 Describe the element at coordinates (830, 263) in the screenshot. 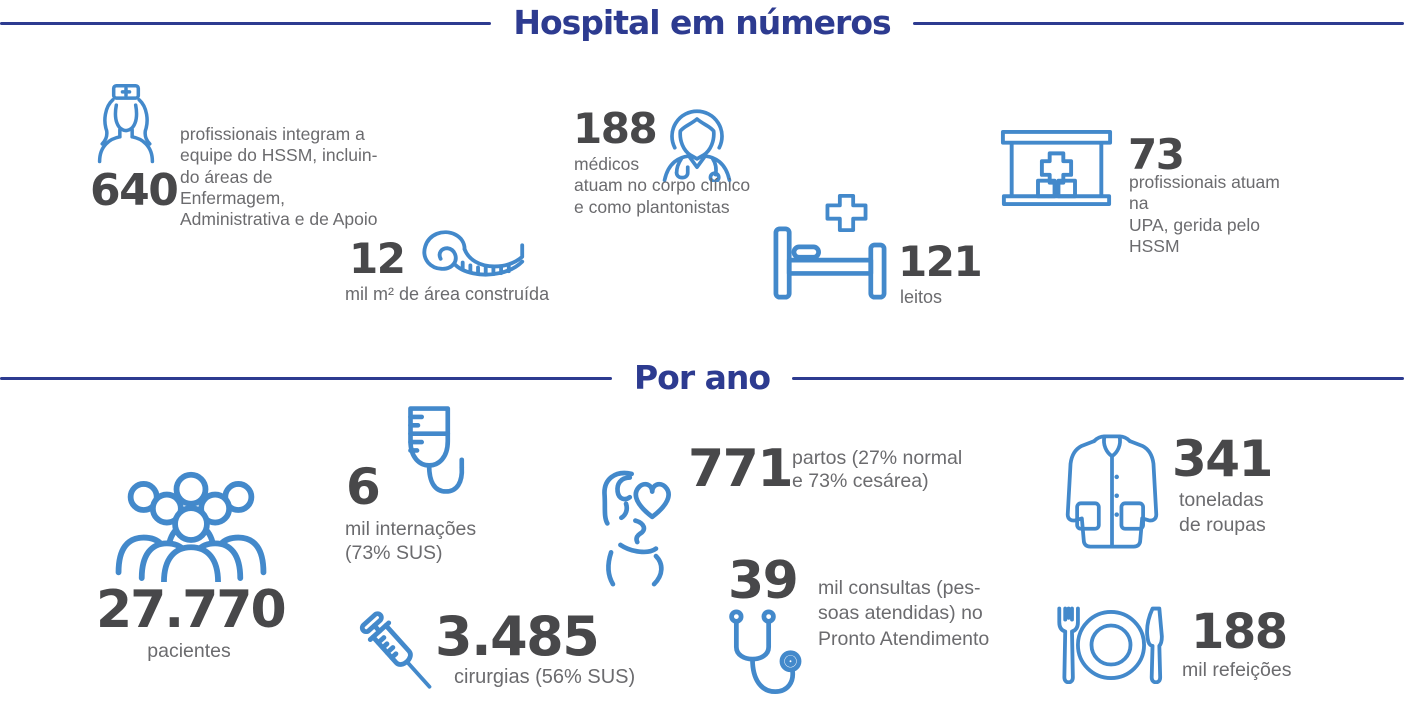

I see `hospital-bed-icon` at that location.